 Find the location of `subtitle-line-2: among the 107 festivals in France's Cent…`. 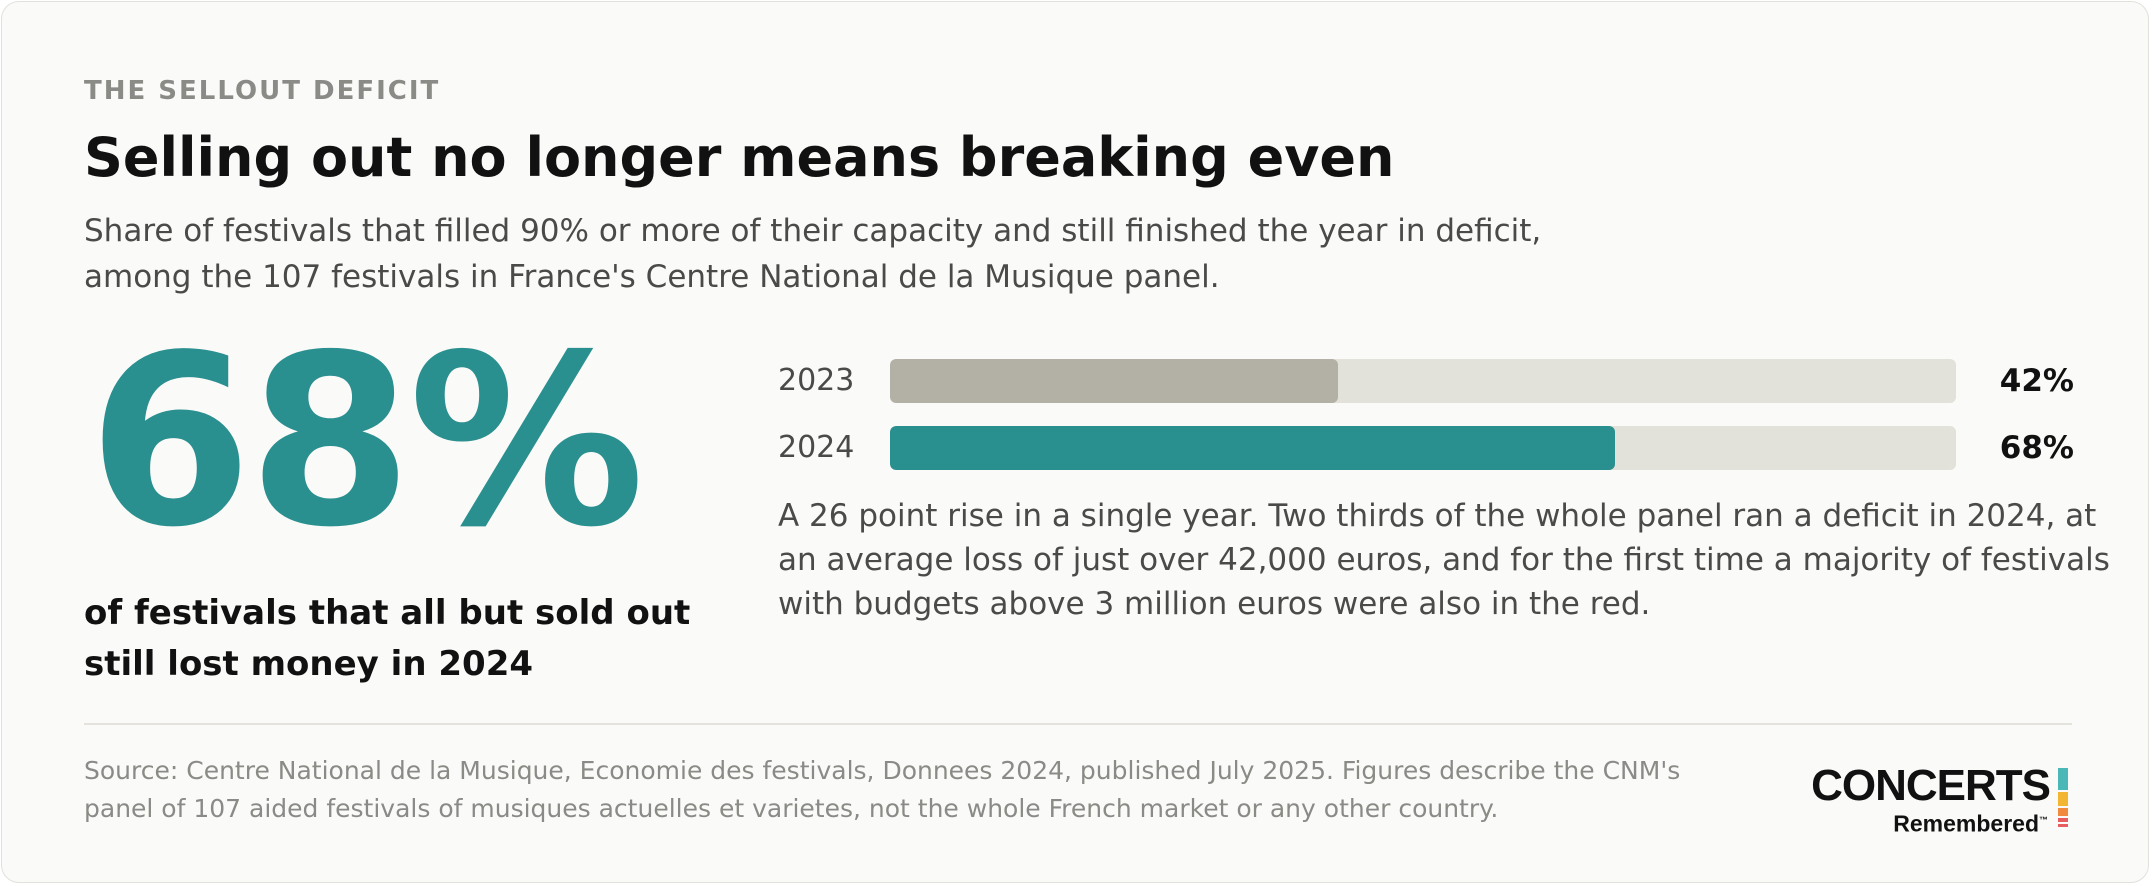

subtitle-line-2: among the 107 festivals in France's Cent… is located at coordinates (652, 277).